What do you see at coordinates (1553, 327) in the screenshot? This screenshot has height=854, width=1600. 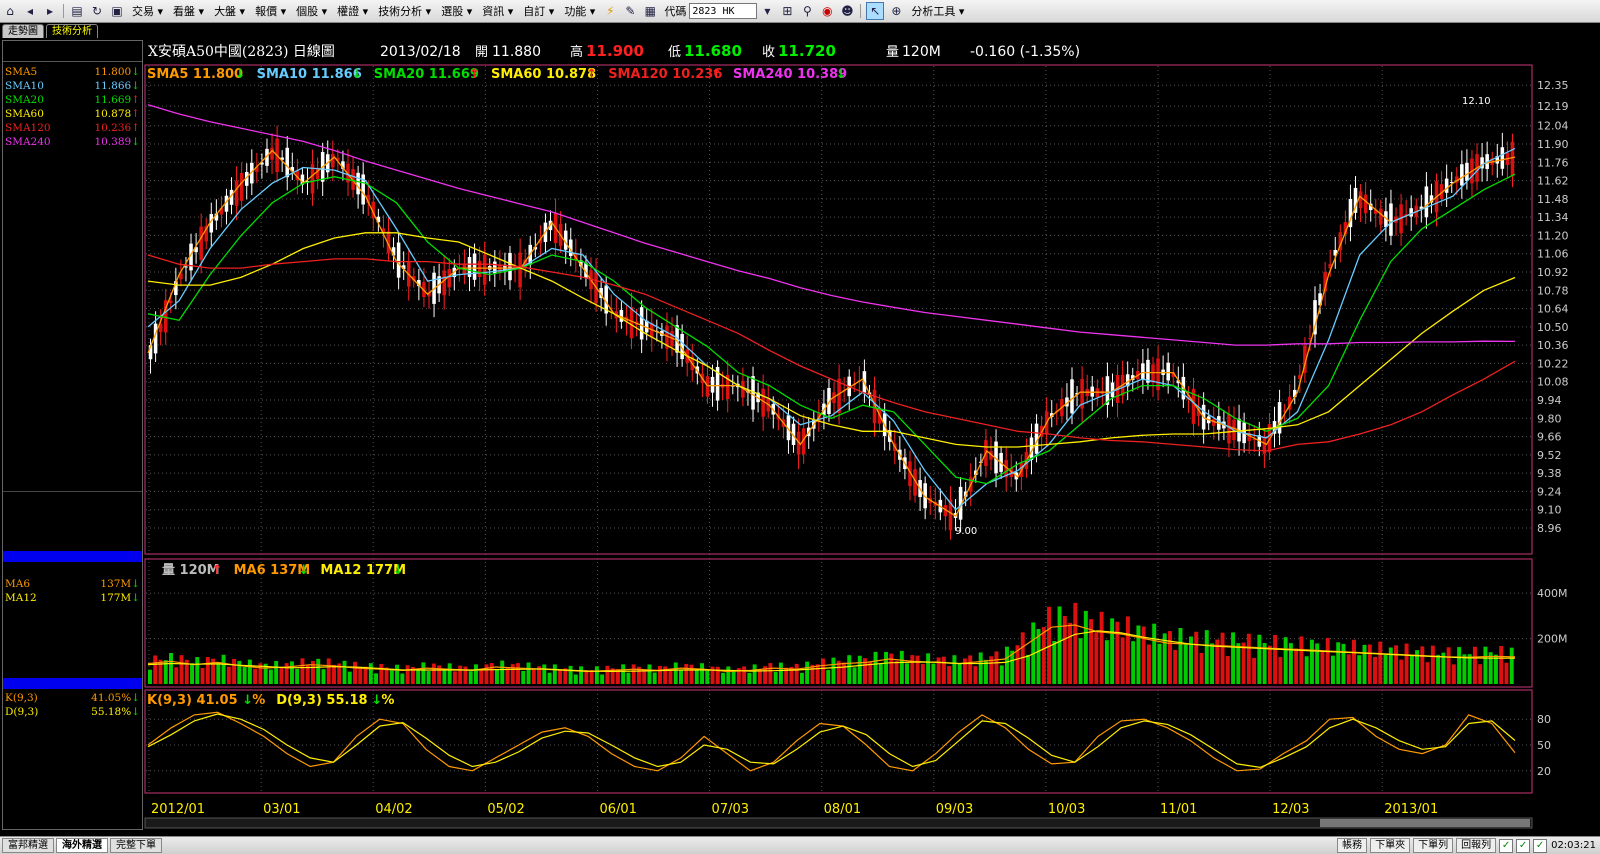 I see `y-tick-label: 10.50` at bounding box center [1553, 327].